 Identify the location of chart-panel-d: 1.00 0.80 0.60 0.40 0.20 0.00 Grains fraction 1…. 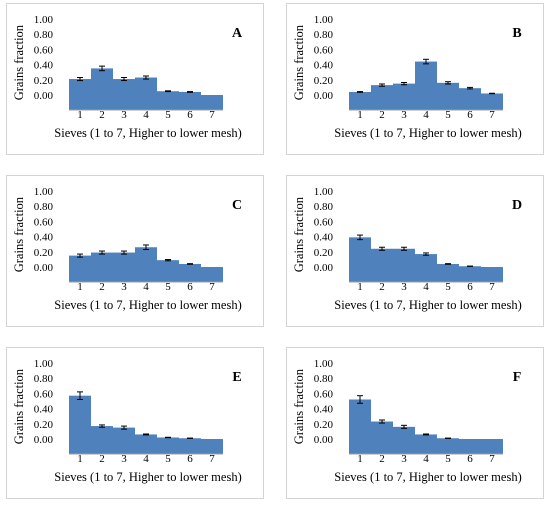
(415, 251).